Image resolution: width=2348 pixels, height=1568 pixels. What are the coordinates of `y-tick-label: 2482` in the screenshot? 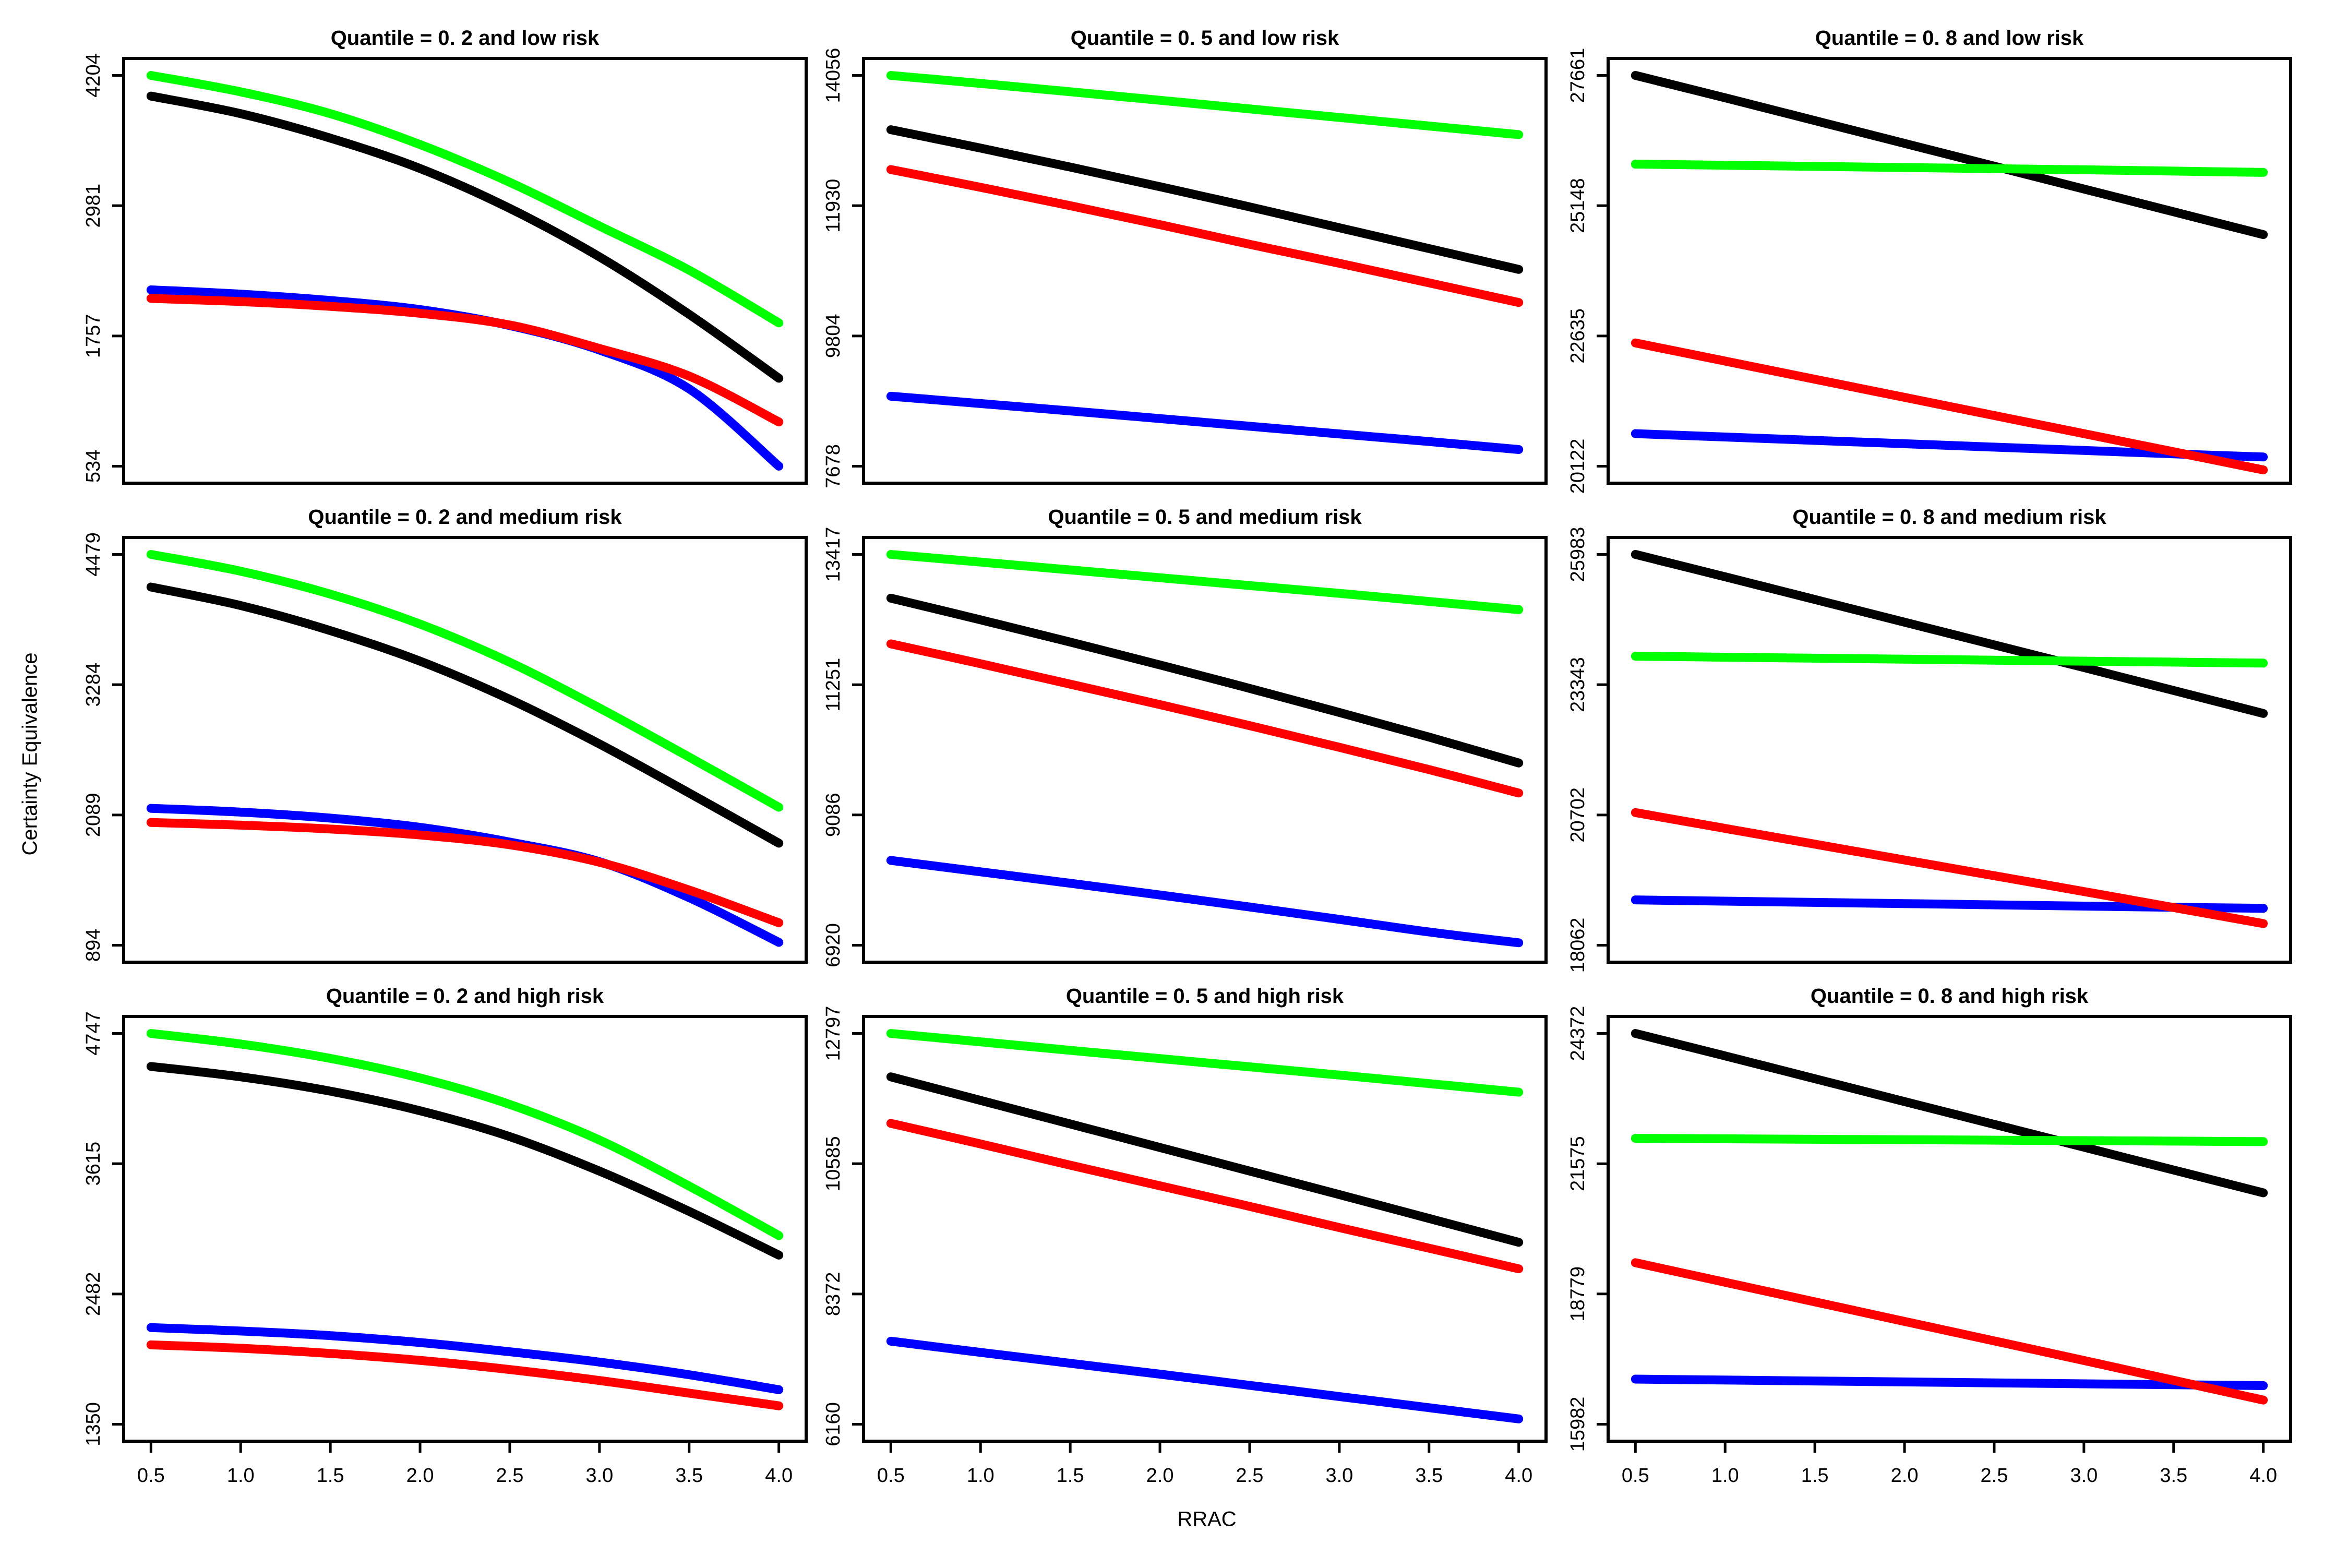 It's located at (93, 1294).